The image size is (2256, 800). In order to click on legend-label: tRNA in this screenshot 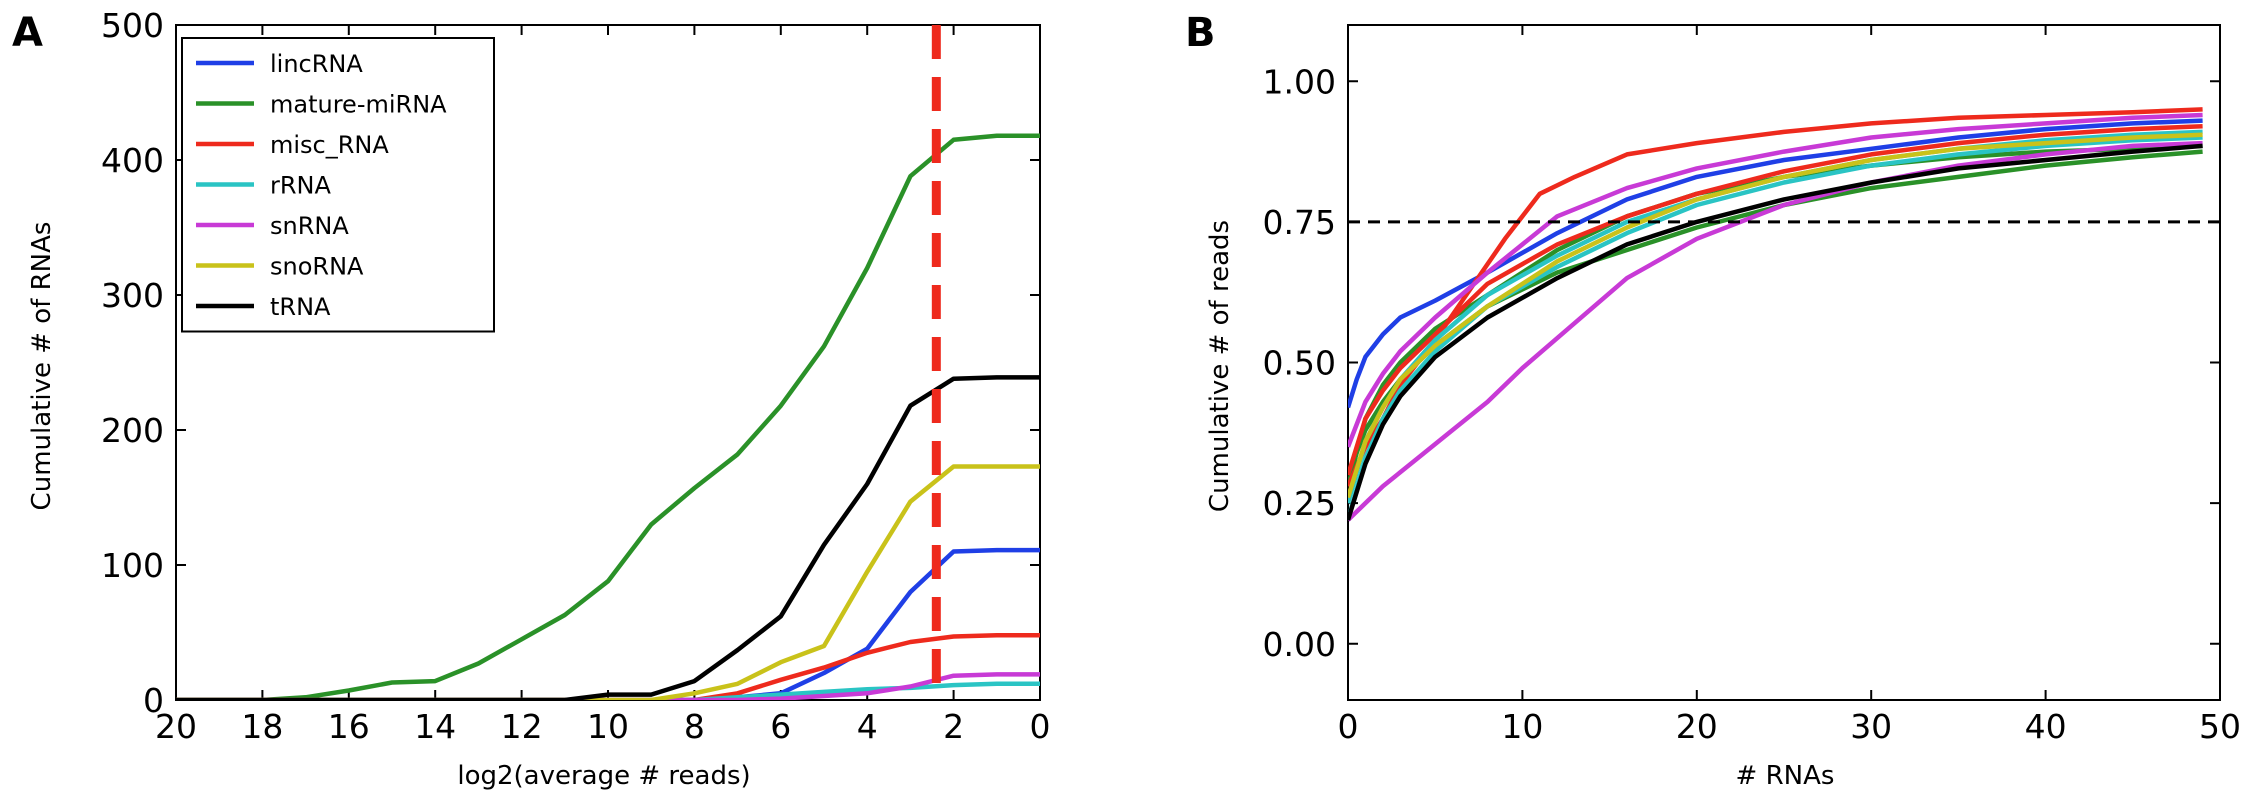, I will do `click(300, 307)`.